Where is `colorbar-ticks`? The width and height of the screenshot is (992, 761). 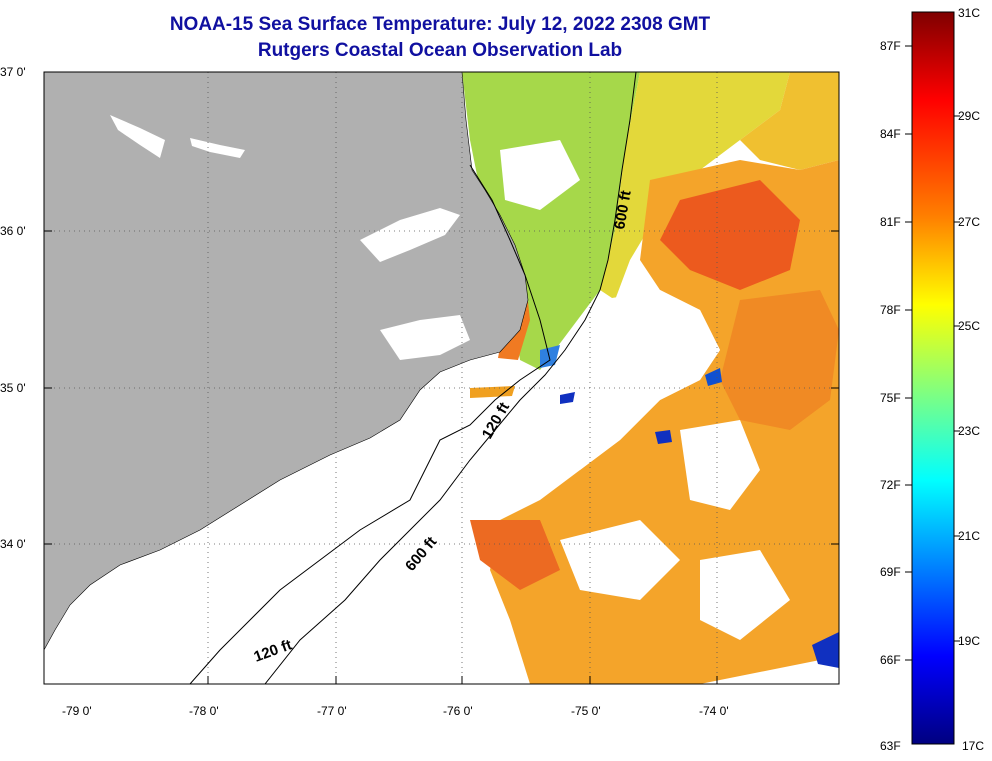
colorbar-ticks is located at coordinates (932, 353).